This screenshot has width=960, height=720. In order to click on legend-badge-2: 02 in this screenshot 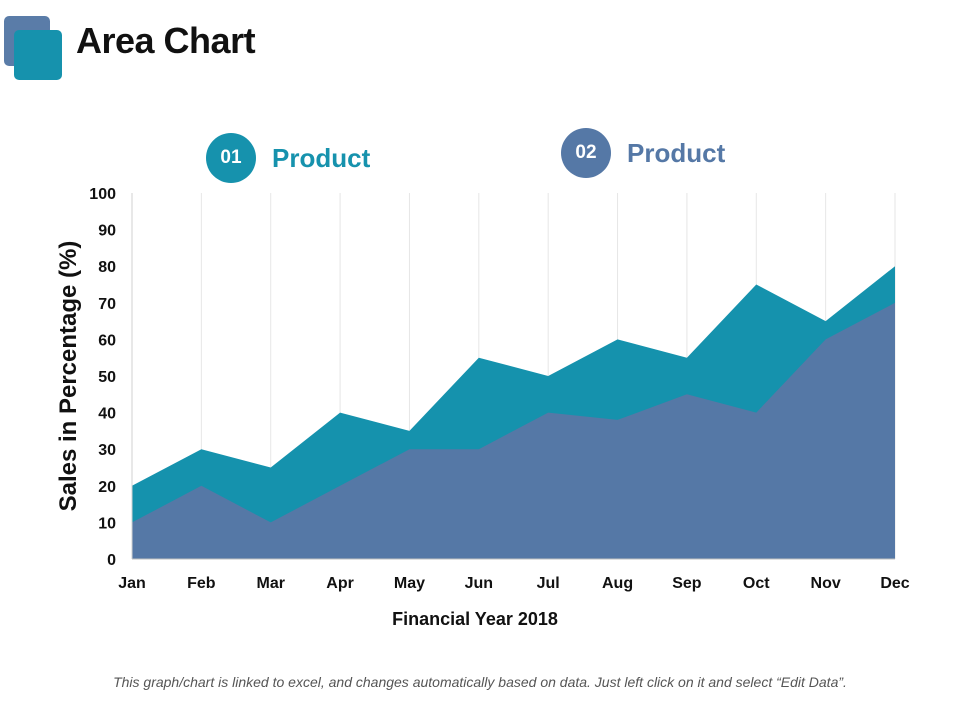, I will do `click(586, 153)`.